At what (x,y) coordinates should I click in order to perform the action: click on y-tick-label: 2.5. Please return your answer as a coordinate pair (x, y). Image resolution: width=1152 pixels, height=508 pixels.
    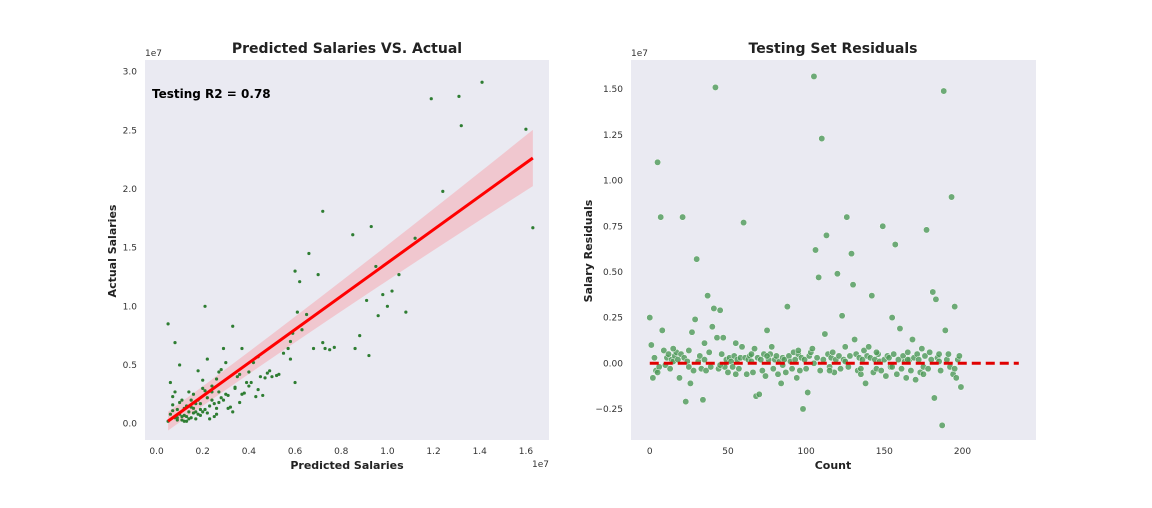
    Looking at the image, I should click on (130, 131).